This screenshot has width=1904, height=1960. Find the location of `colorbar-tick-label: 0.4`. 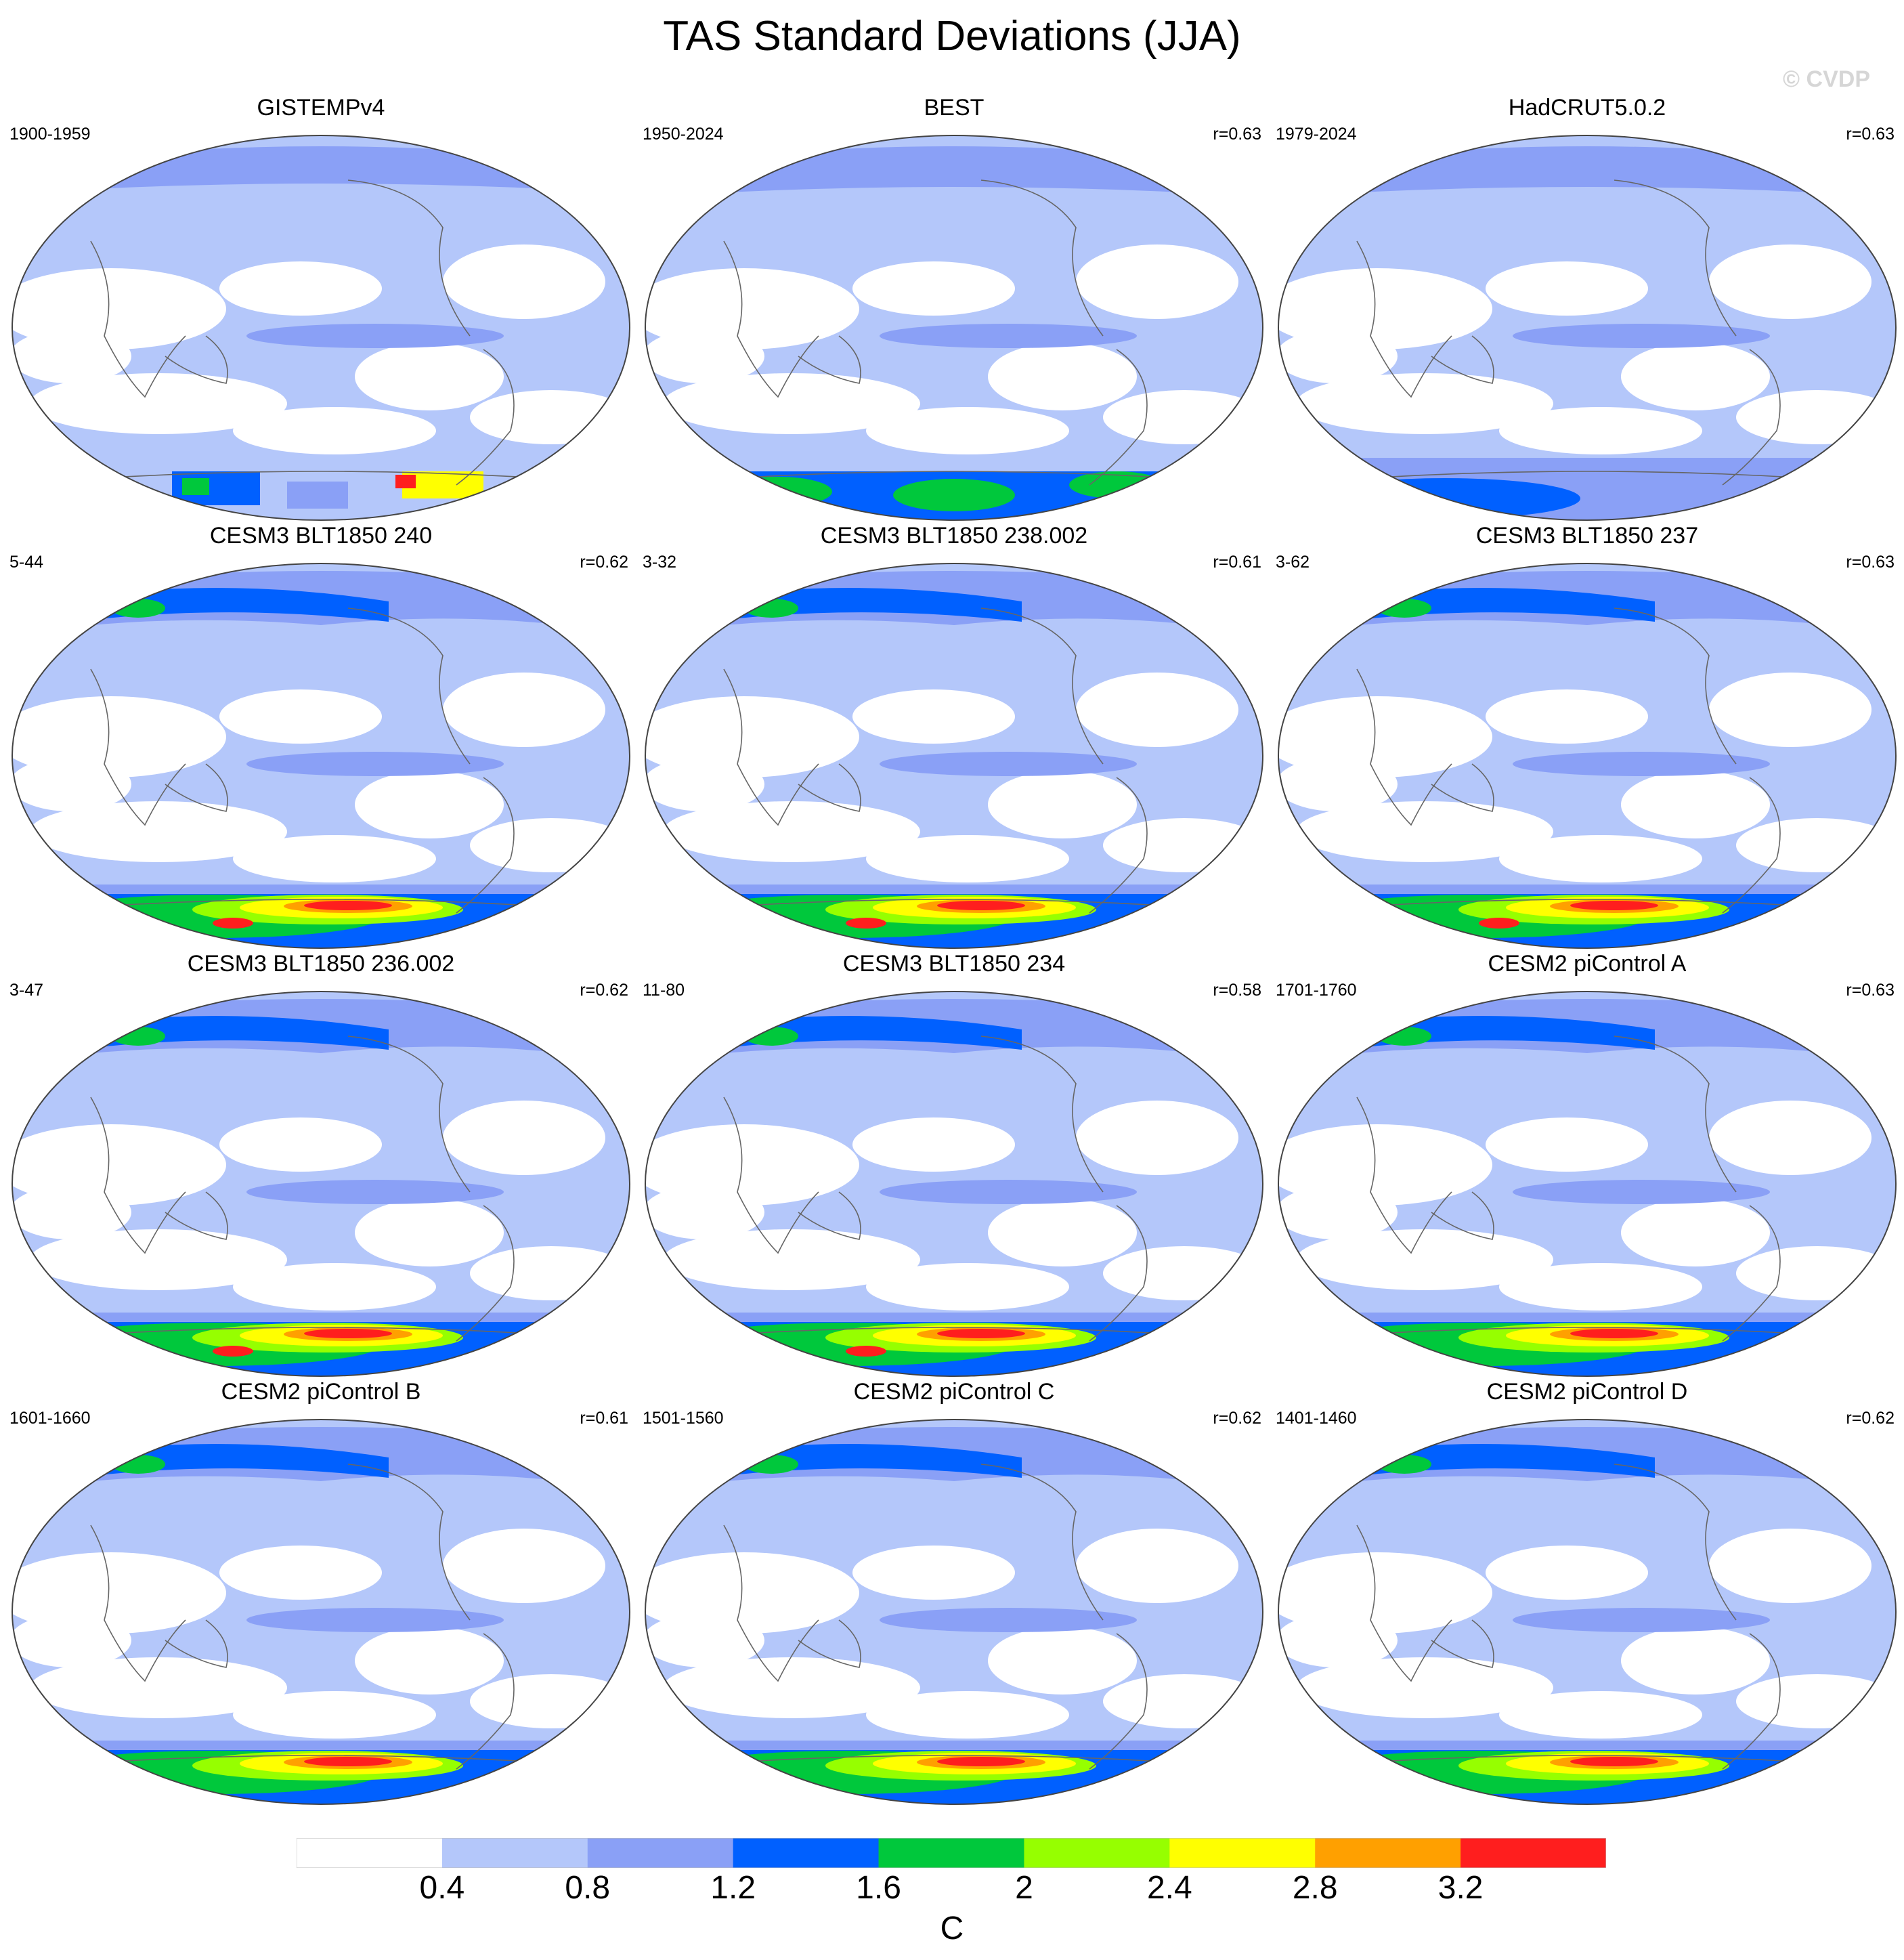

colorbar-tick-label: 0.4 is located at coordinates (442, 1888).